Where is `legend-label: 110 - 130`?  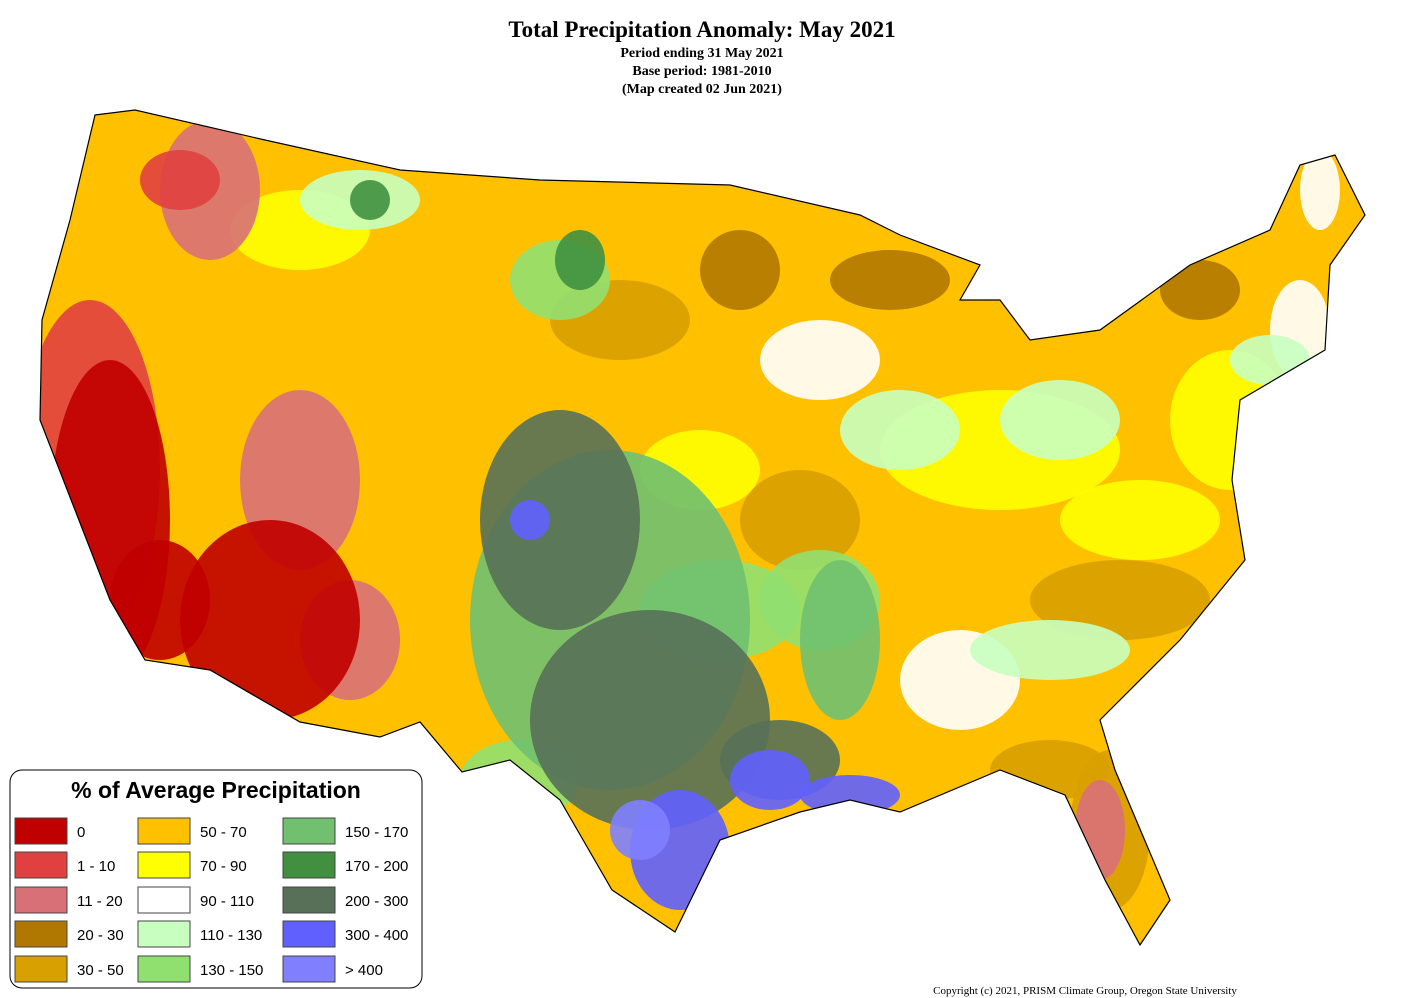 legend-label: 110 - 130 is located at coordinates (231, 935).